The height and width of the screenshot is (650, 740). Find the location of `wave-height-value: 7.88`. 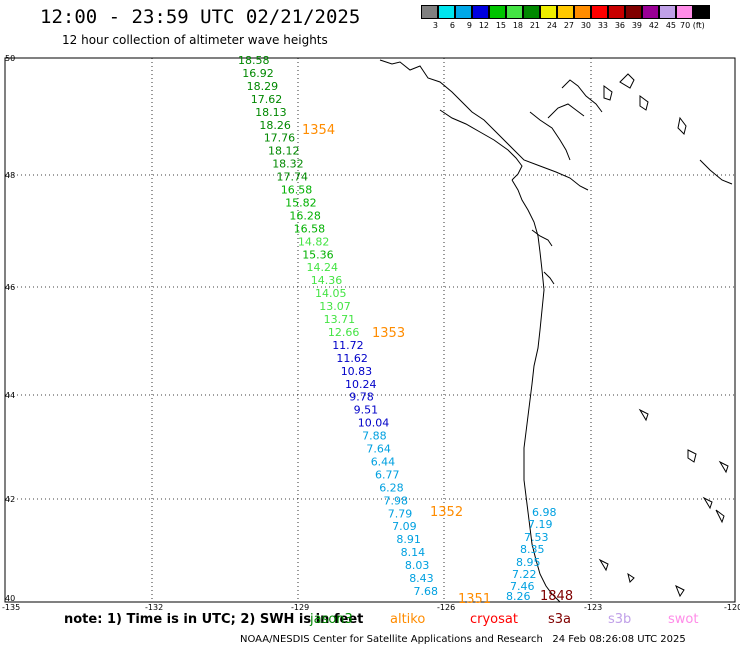

wave-height-value: 7.88 is located at coordinates (374, 436).